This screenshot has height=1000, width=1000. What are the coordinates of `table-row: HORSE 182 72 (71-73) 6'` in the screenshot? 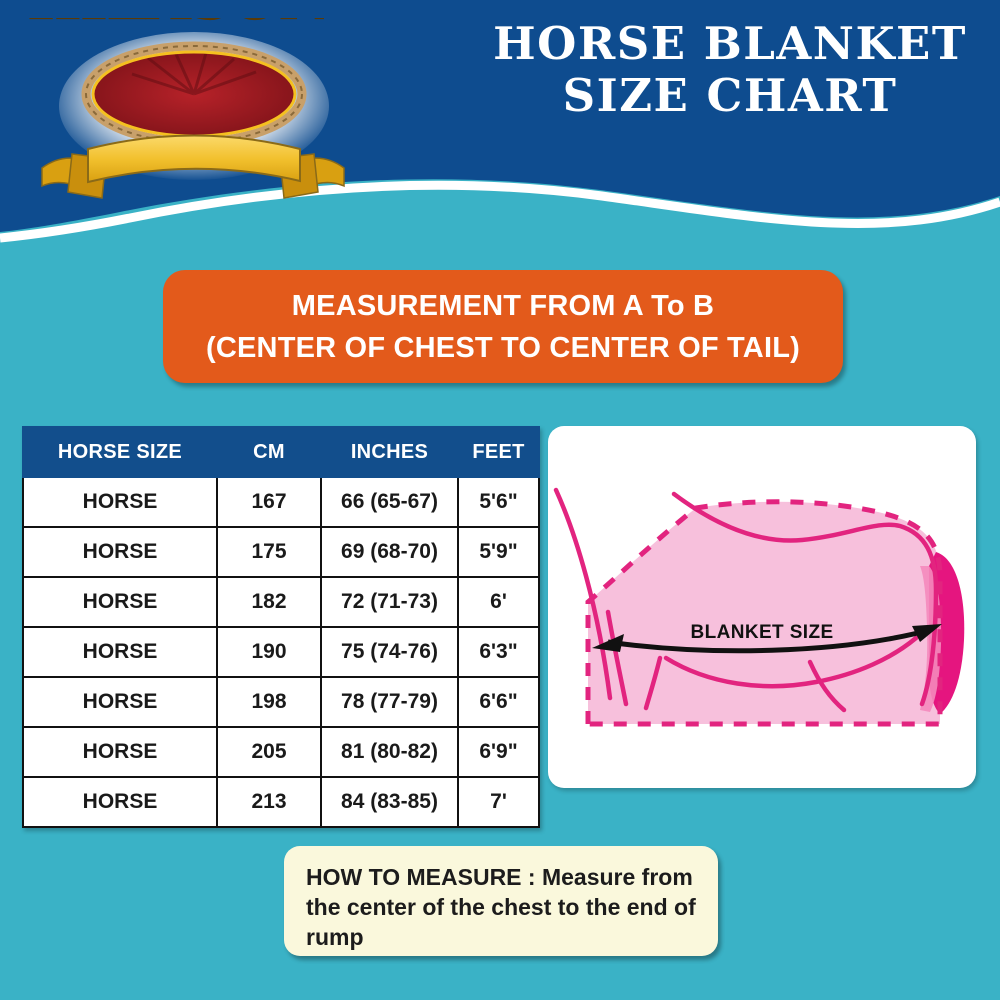 It's located at (281, 602).